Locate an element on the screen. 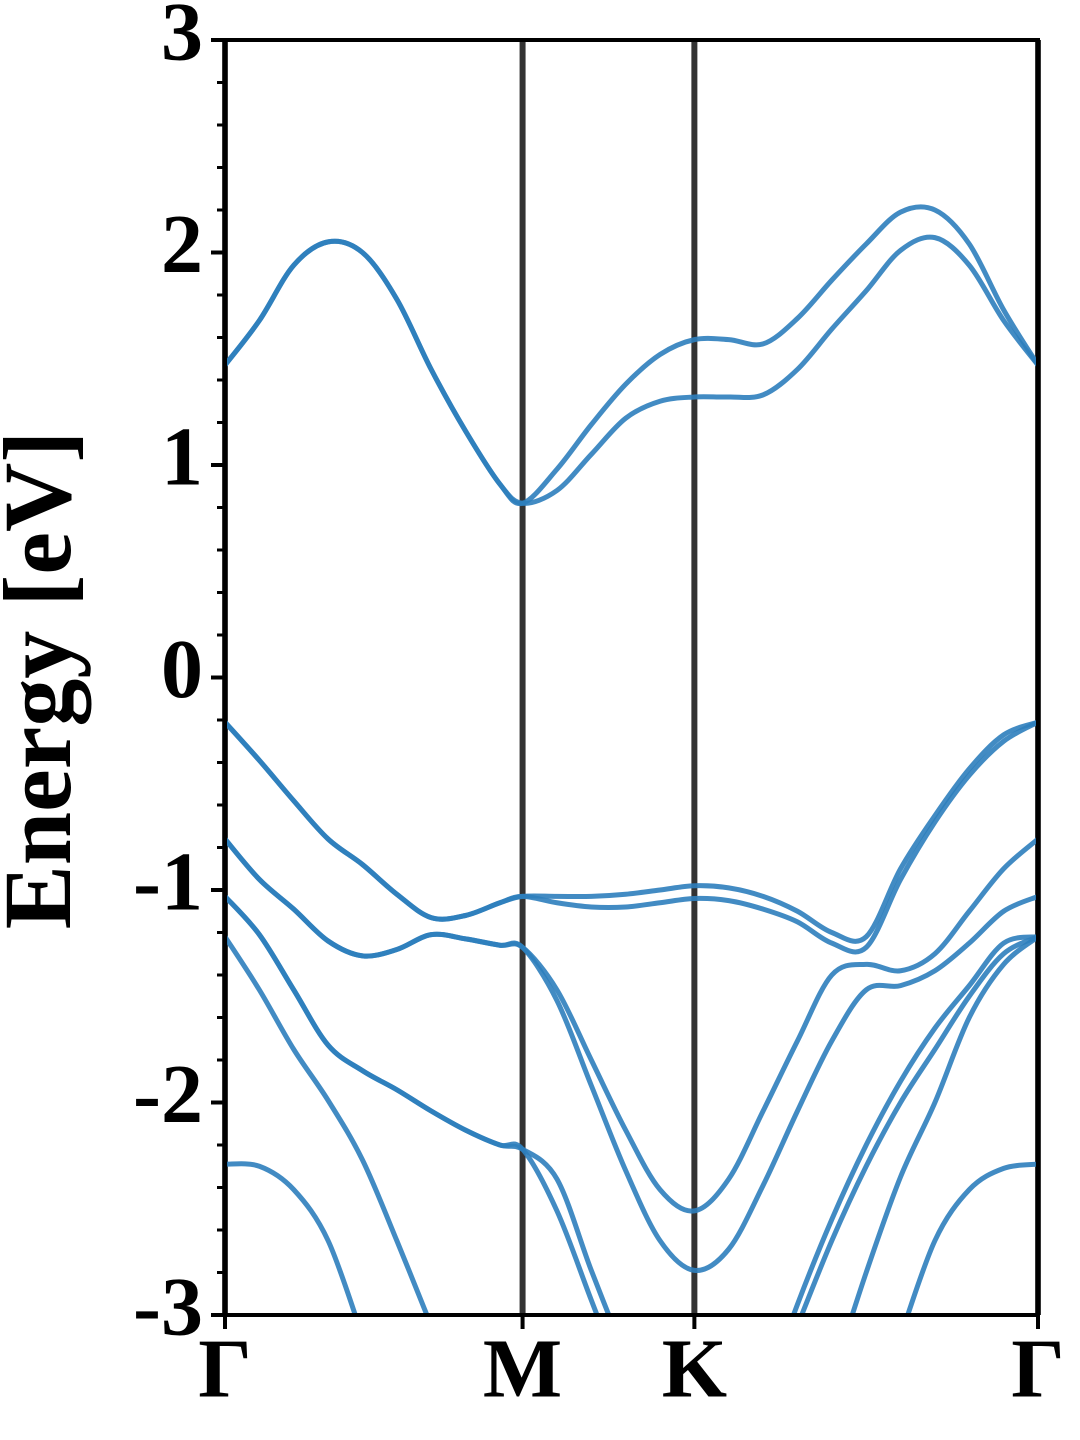 The image size is (1080, 1440). x-tick-label: M is located at coordinates (522, 1368).